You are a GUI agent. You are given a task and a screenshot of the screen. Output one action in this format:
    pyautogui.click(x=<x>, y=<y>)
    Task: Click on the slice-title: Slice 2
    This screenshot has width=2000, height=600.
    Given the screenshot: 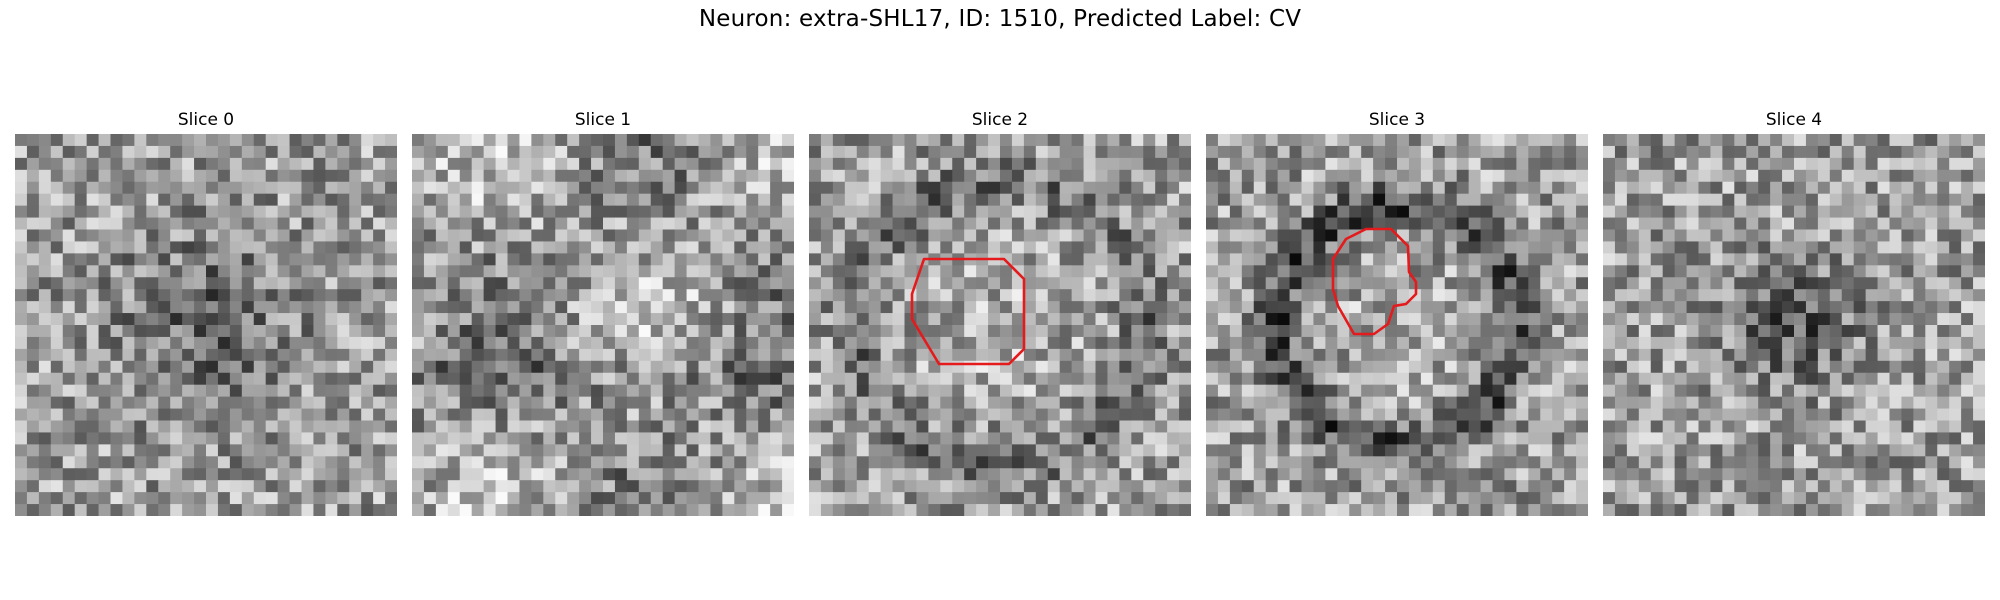 What is the action you would take?
    pyautogui.click(x=1000, y=120)
    